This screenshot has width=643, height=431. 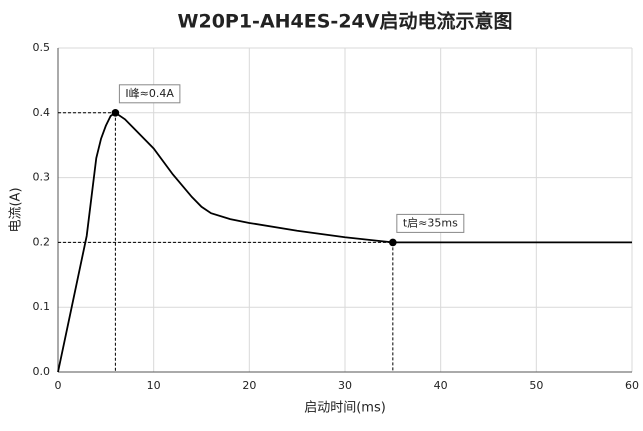 I want to click on chart-title: W20P1-AH4ES-24V启动电流示意图, so click(x=345, y=21).